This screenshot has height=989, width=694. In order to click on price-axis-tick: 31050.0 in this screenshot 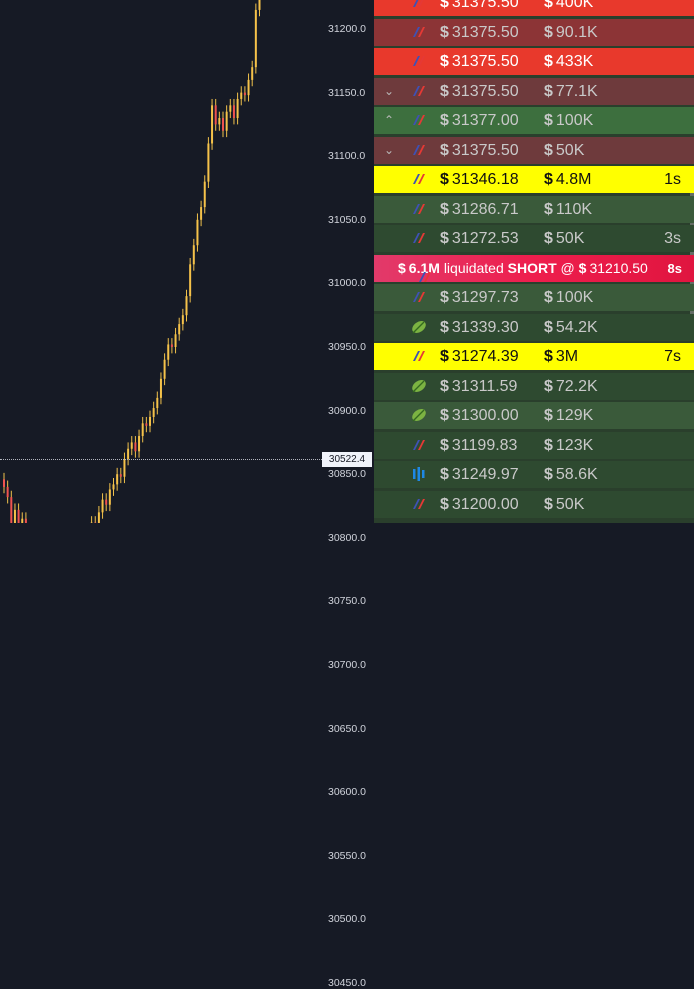, I will do `click(347, 220)`.